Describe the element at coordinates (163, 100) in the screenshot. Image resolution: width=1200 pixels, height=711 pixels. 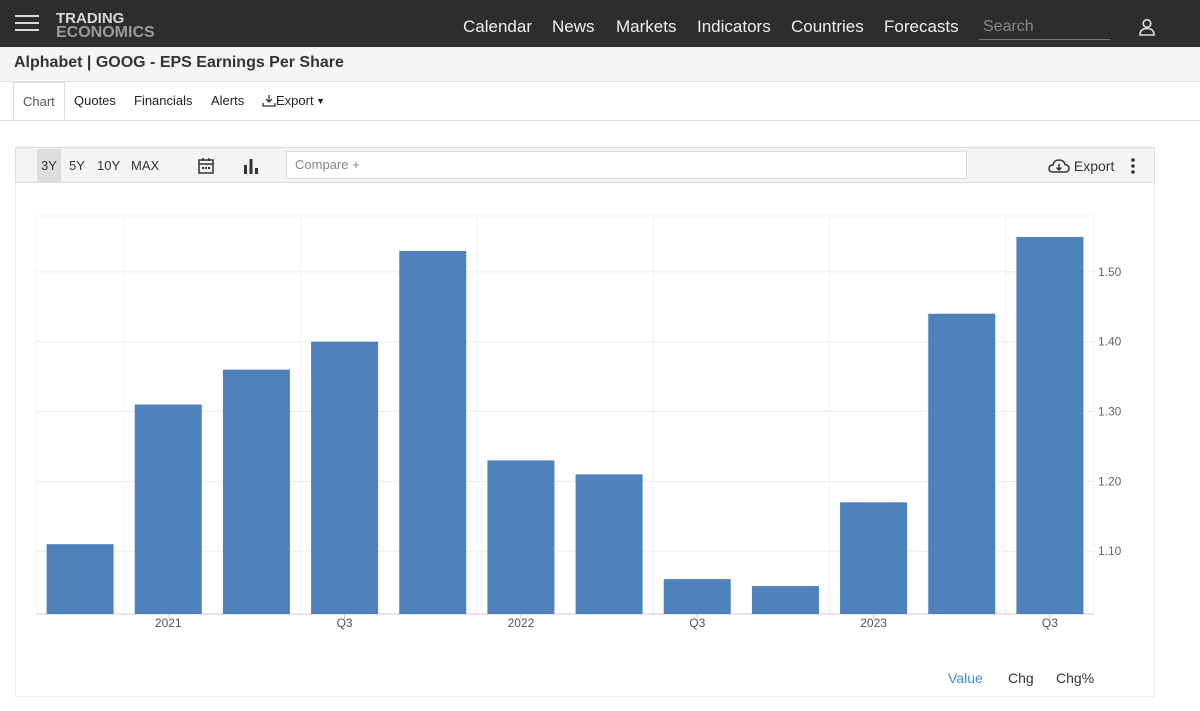
I see `tab-financials: Financials` at that location.